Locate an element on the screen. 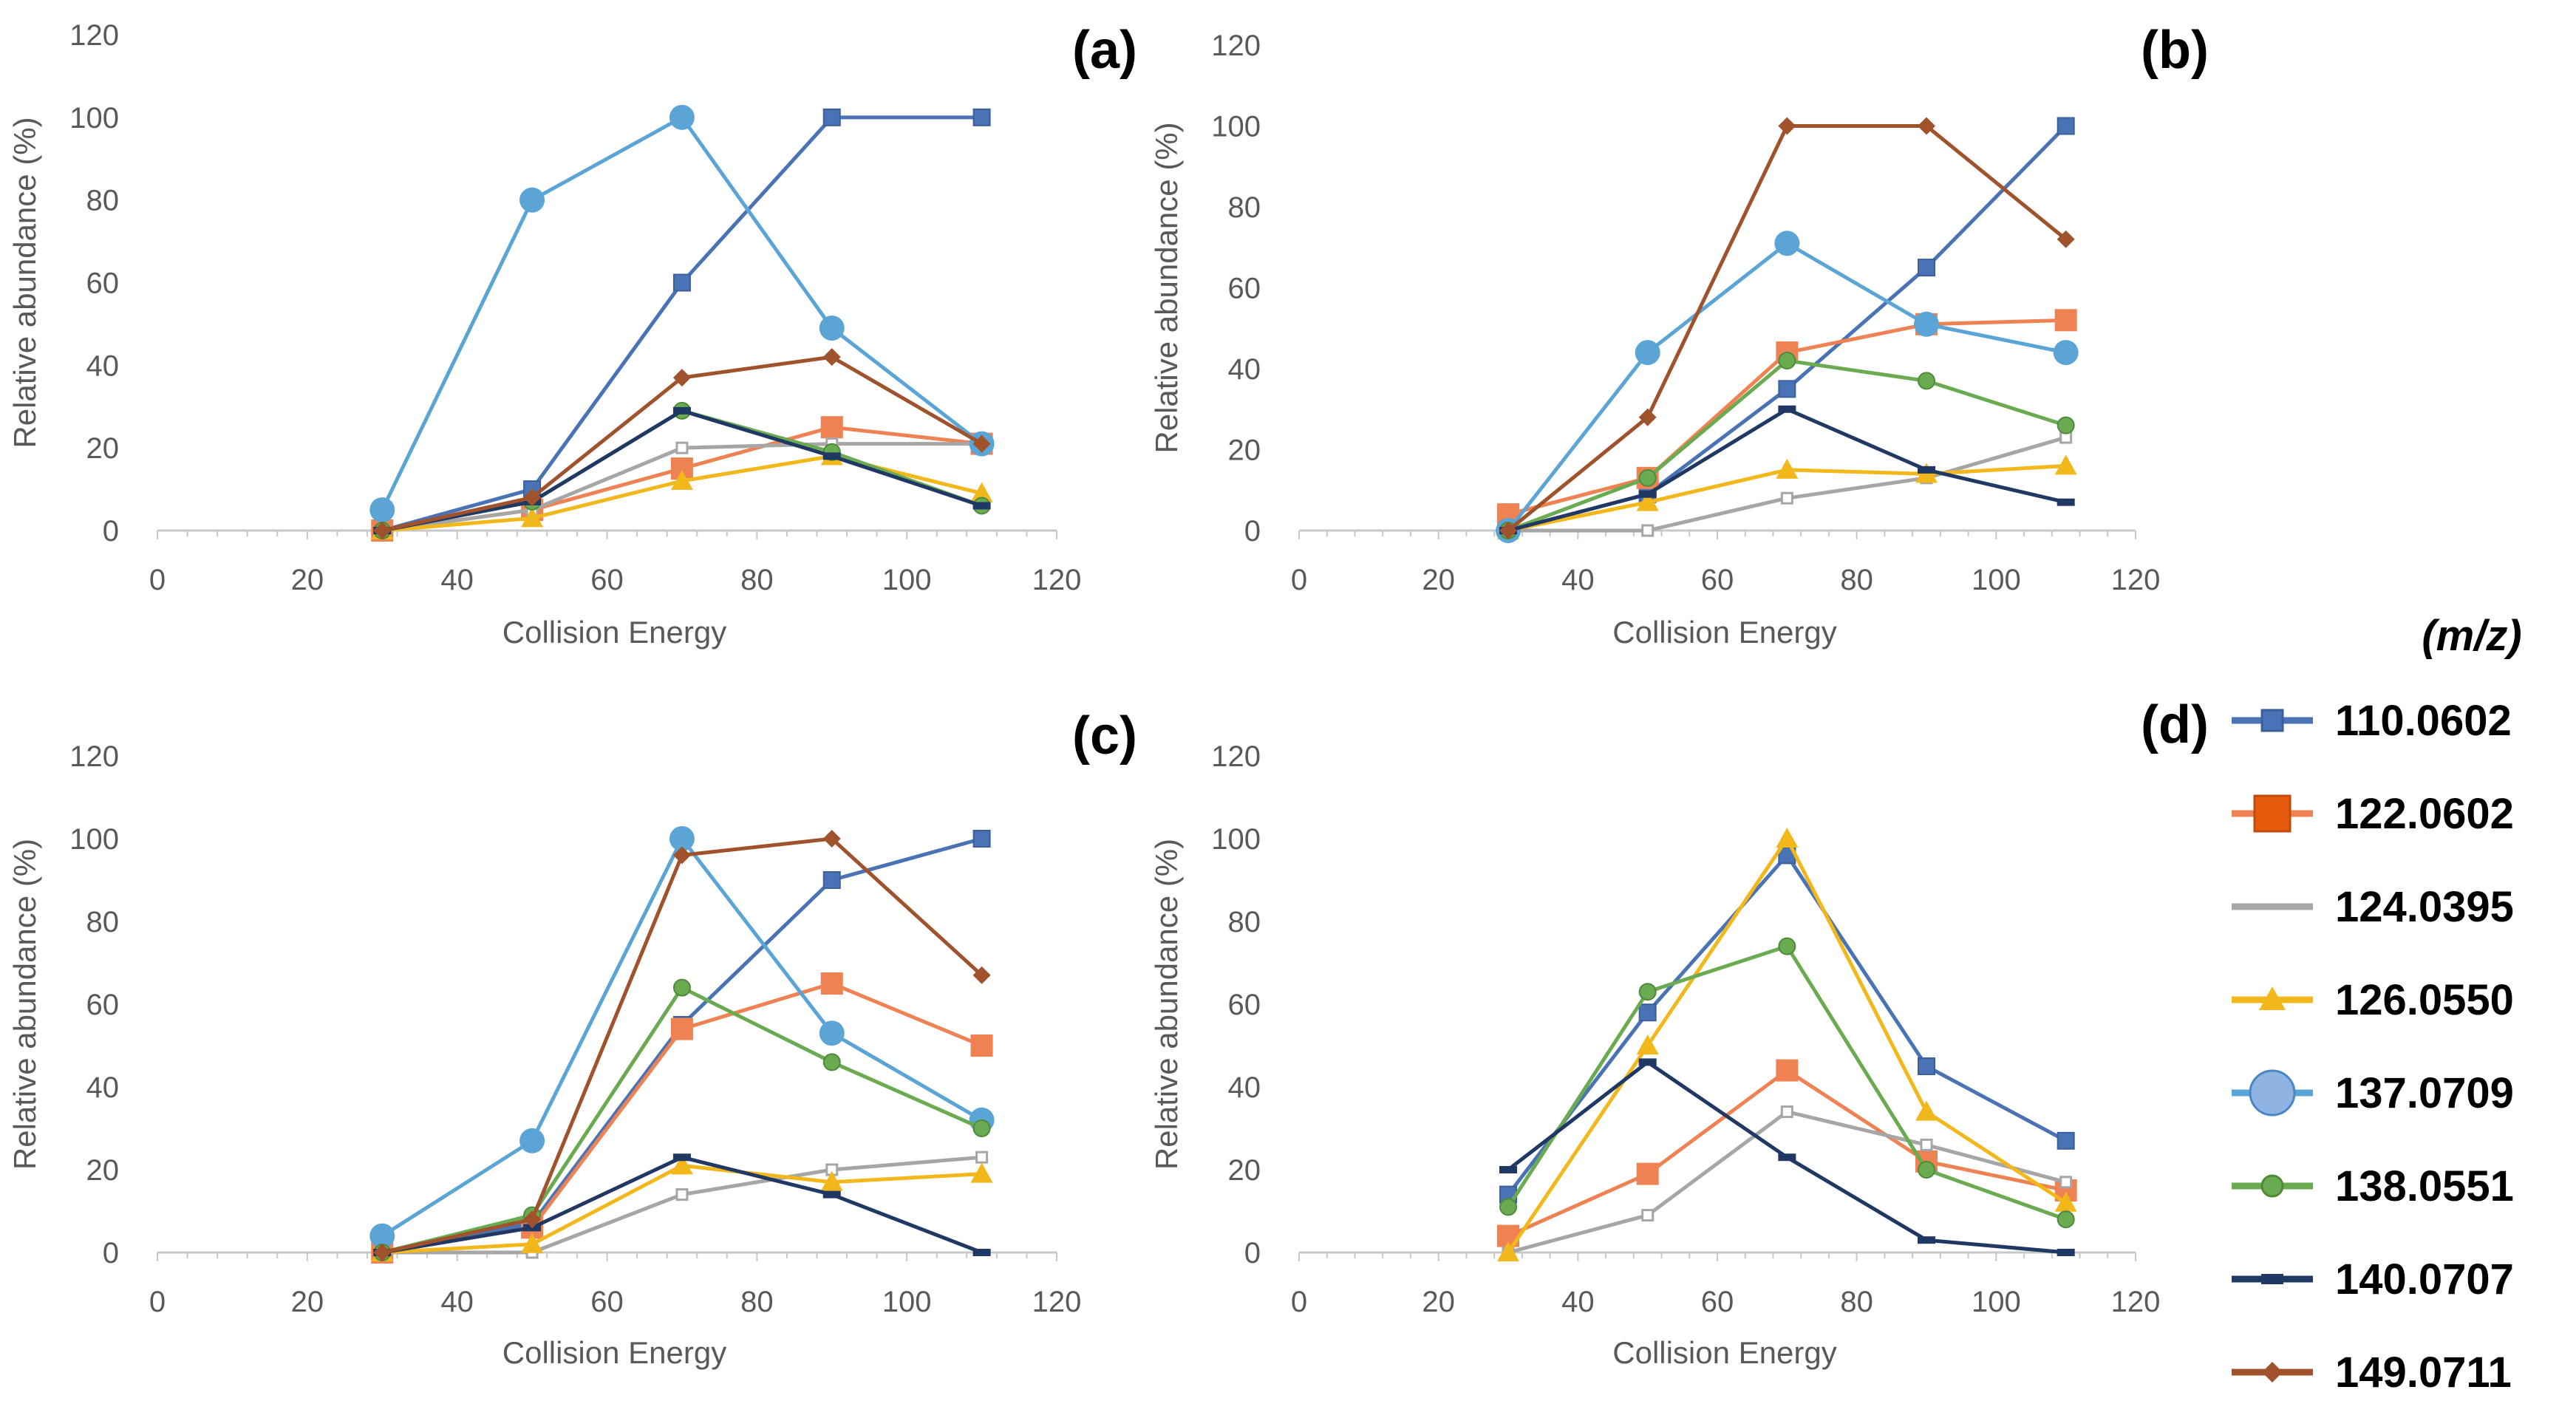  panel-label: (a) is located at coordinates (1104, 51).